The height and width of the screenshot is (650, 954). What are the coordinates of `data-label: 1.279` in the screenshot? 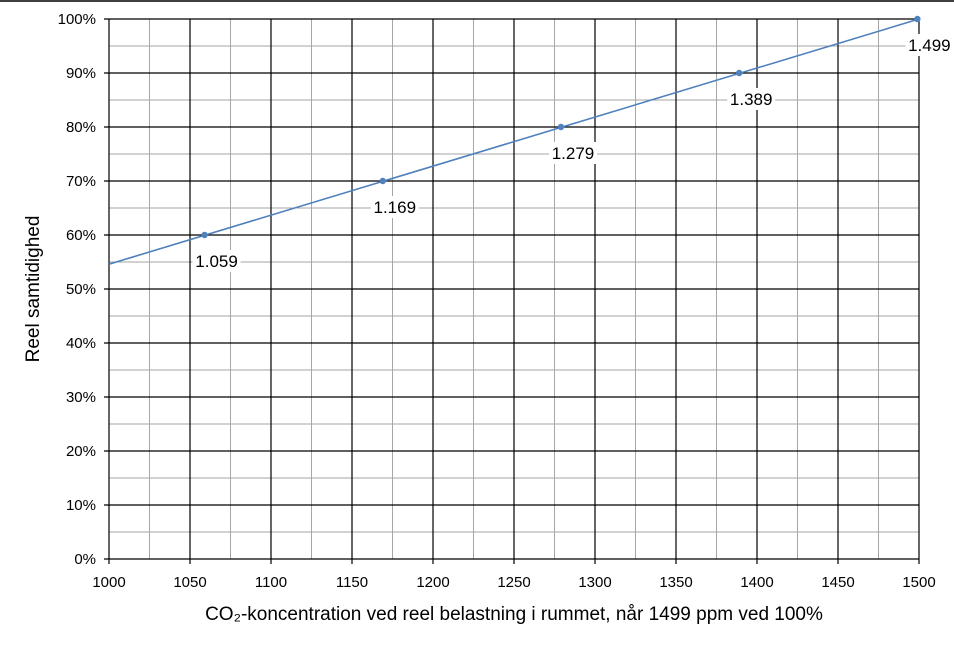 It's located at (573, 153).